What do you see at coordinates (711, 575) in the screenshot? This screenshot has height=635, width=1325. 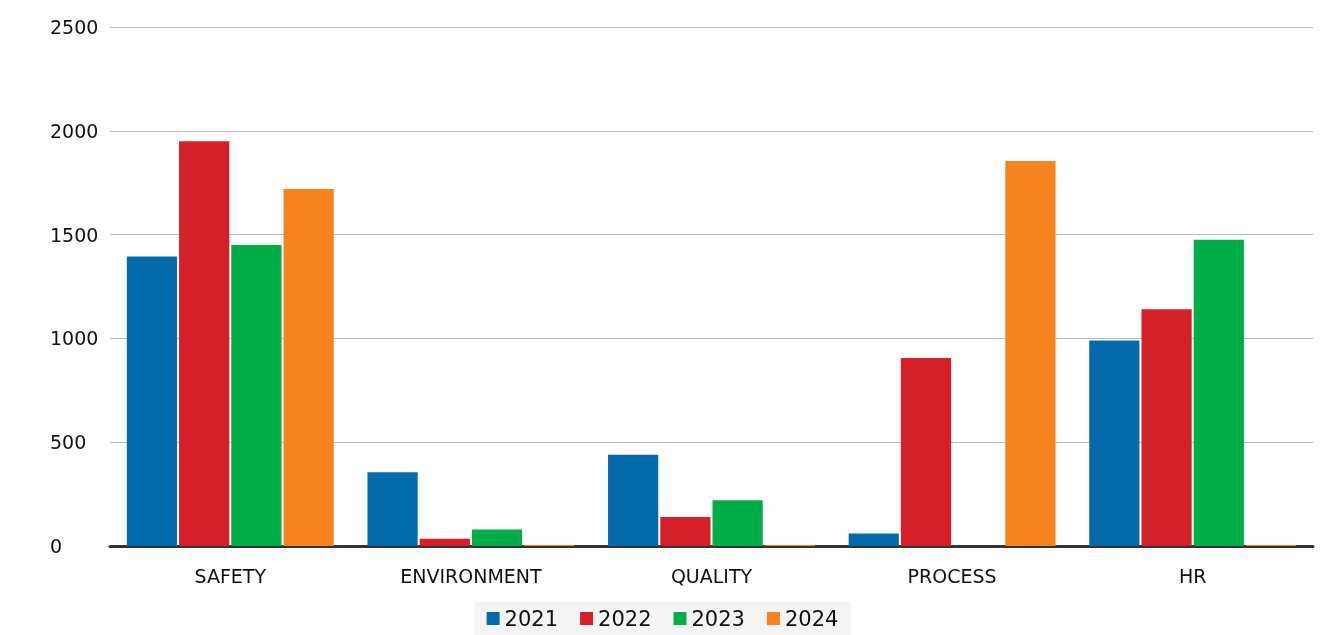 I see `x-tick-label: QUALITY` at bounding box center [711, 575].